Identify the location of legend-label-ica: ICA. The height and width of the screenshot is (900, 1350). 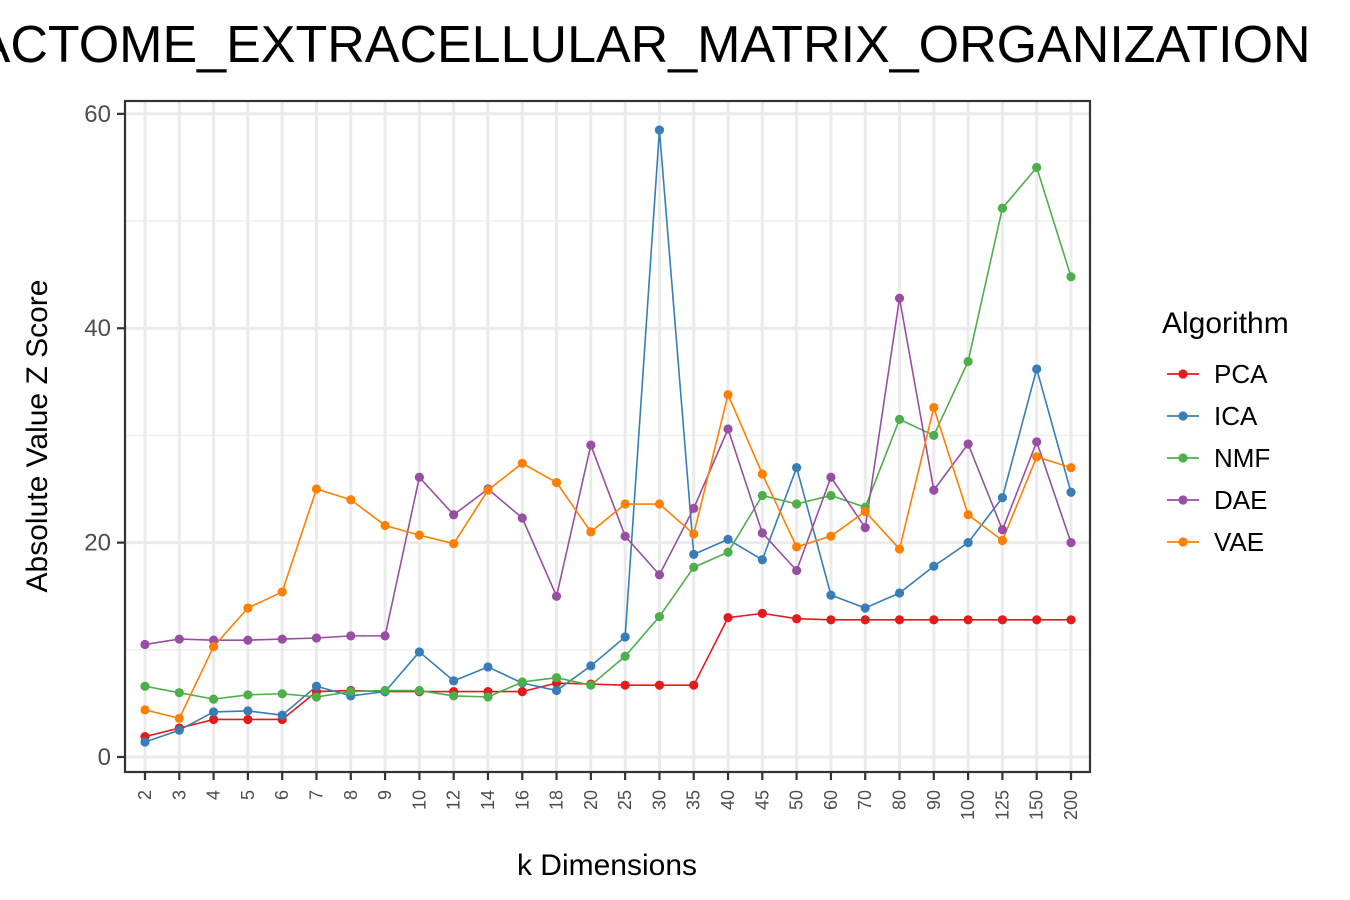
(1236, 416).